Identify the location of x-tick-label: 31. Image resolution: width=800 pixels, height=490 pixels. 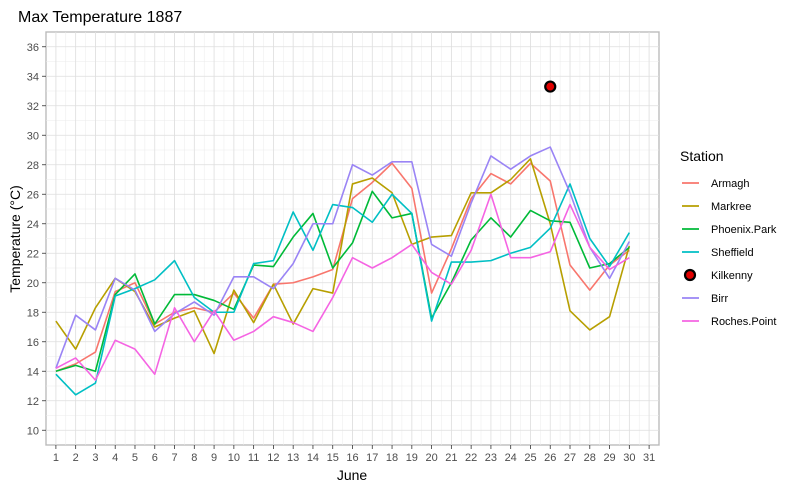
(649, 458).